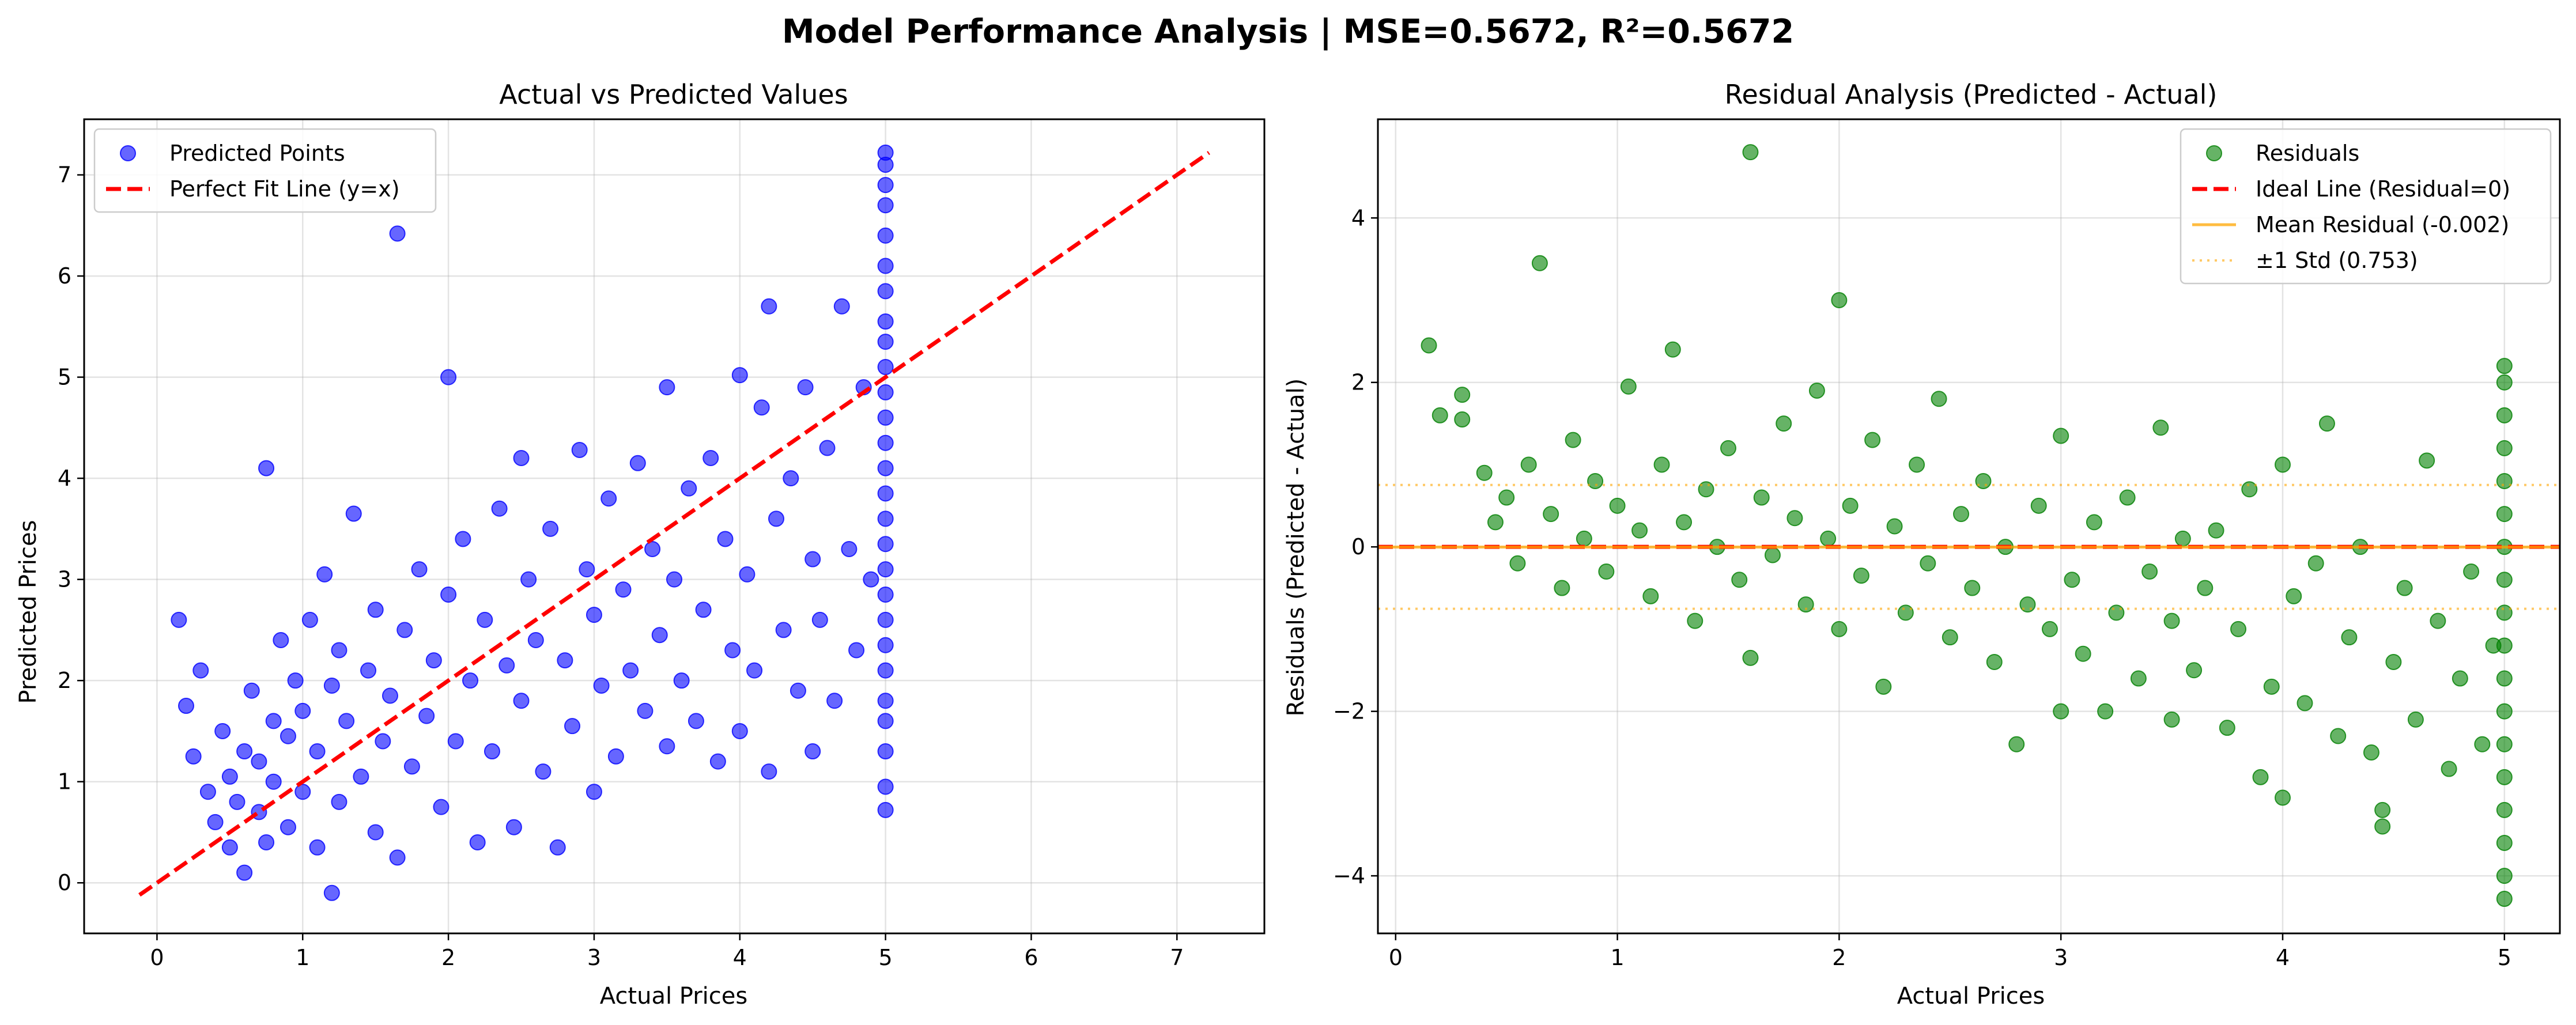 The width and height of the screenshot is (2576, 1025). What do you see at coordinates (1031, 957) in the screenshot?
I see `x-tick-label: 6` at bounding box center [1031, 957].